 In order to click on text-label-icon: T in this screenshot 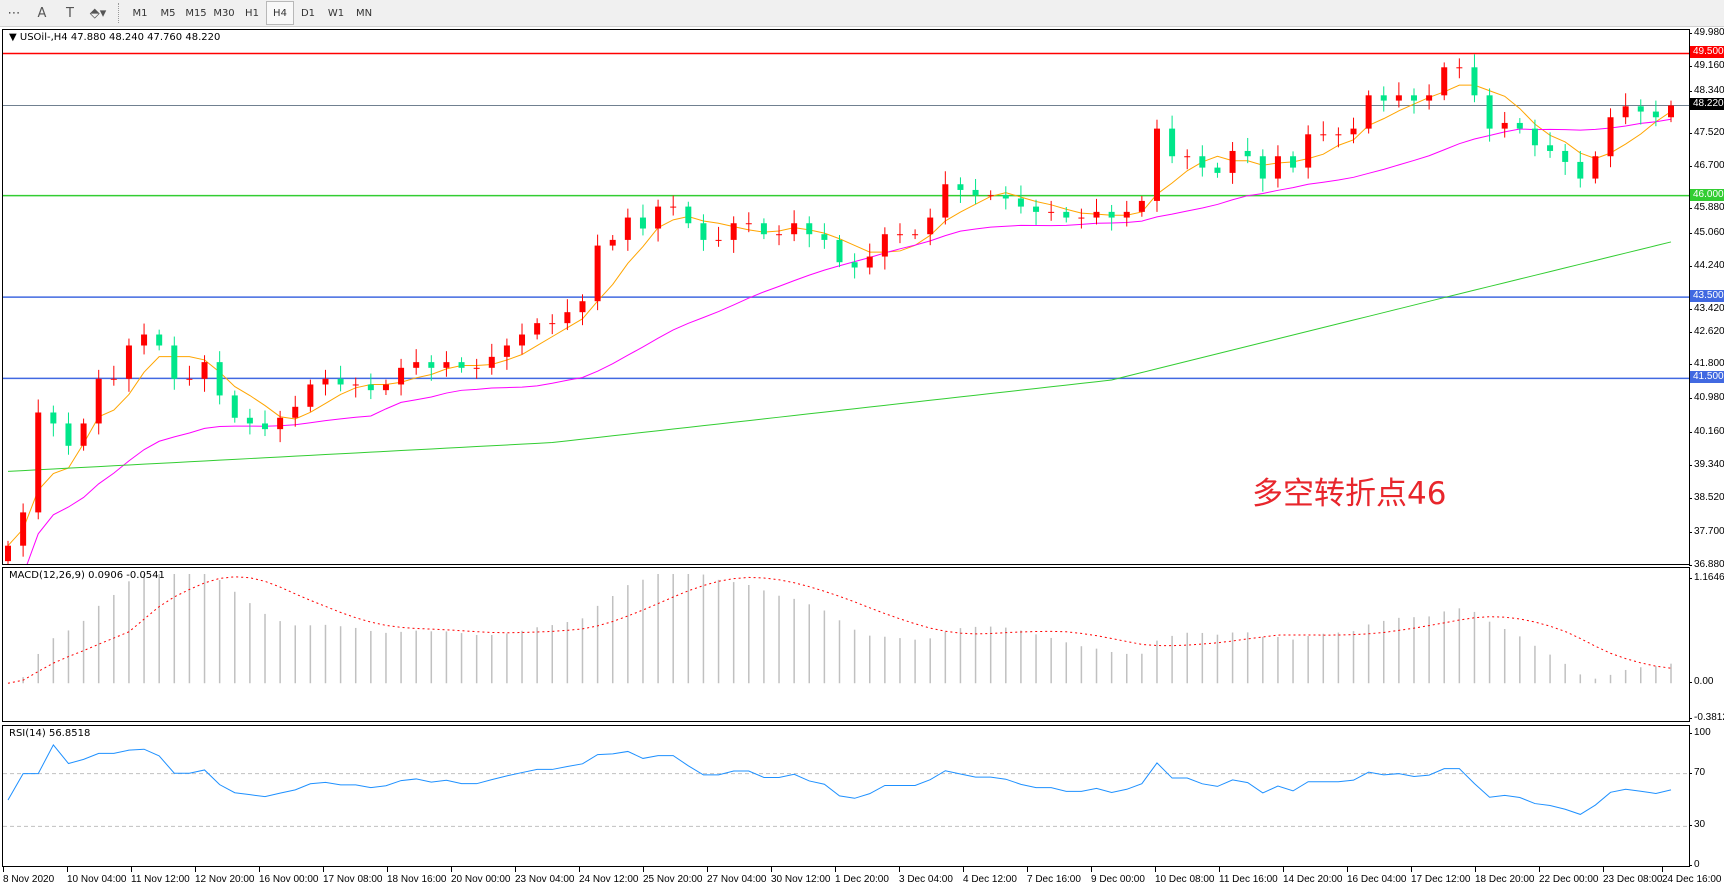, I will do `click(70, 13)`.